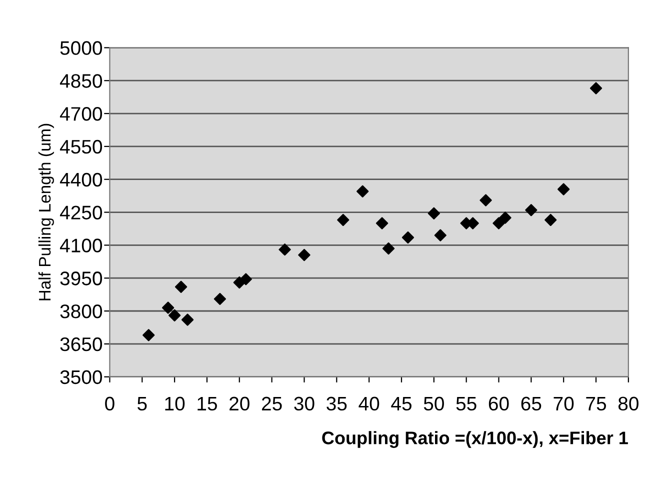  Describe the element at coordinates (81, 279) in the screenshot. I see `y-tick-label: 3950` at that location.